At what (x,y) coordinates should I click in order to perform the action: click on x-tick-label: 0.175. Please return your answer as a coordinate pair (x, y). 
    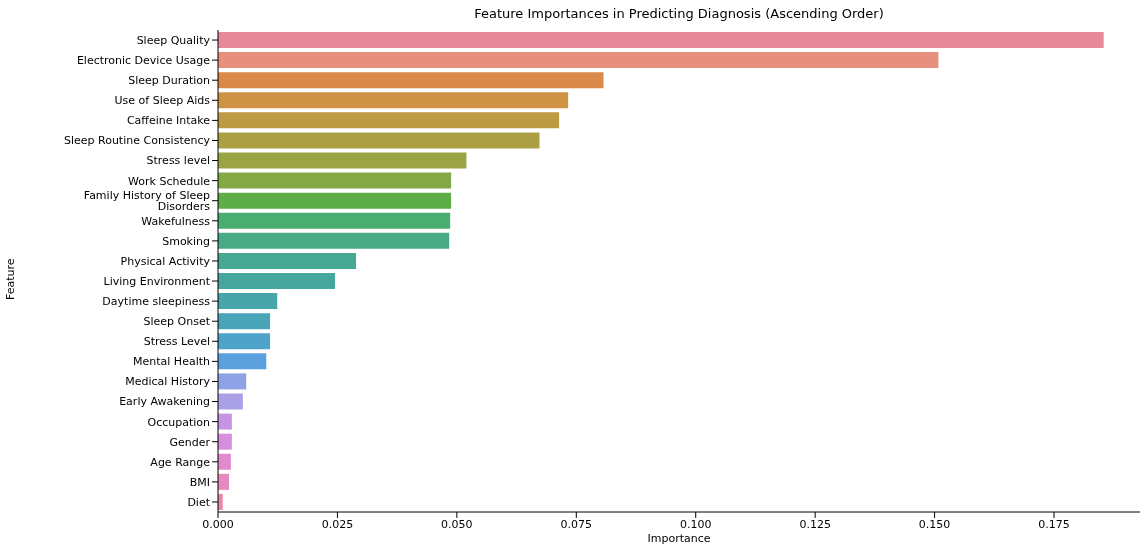
    Looking at the image, I should click on (1054, 524).